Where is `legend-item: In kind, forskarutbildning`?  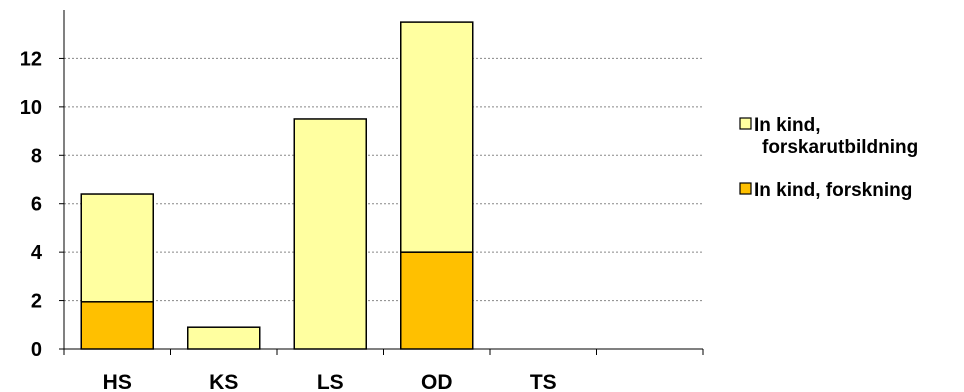
legend-item: In kind, forskarutbildning is located at coordinates (828, 136).